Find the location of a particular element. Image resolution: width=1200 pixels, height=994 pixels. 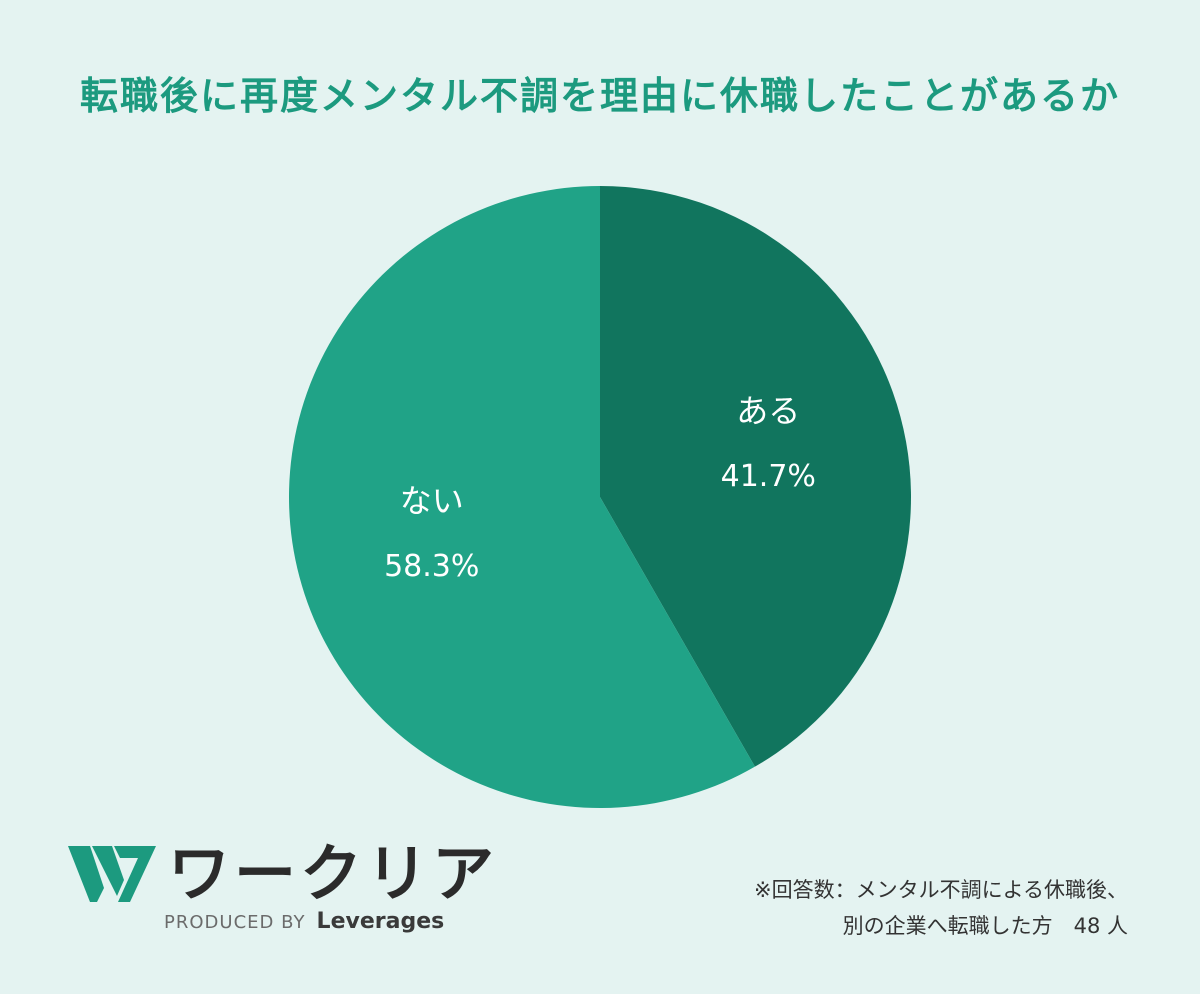

w-logo-icon is located at coordinates (112, 874).